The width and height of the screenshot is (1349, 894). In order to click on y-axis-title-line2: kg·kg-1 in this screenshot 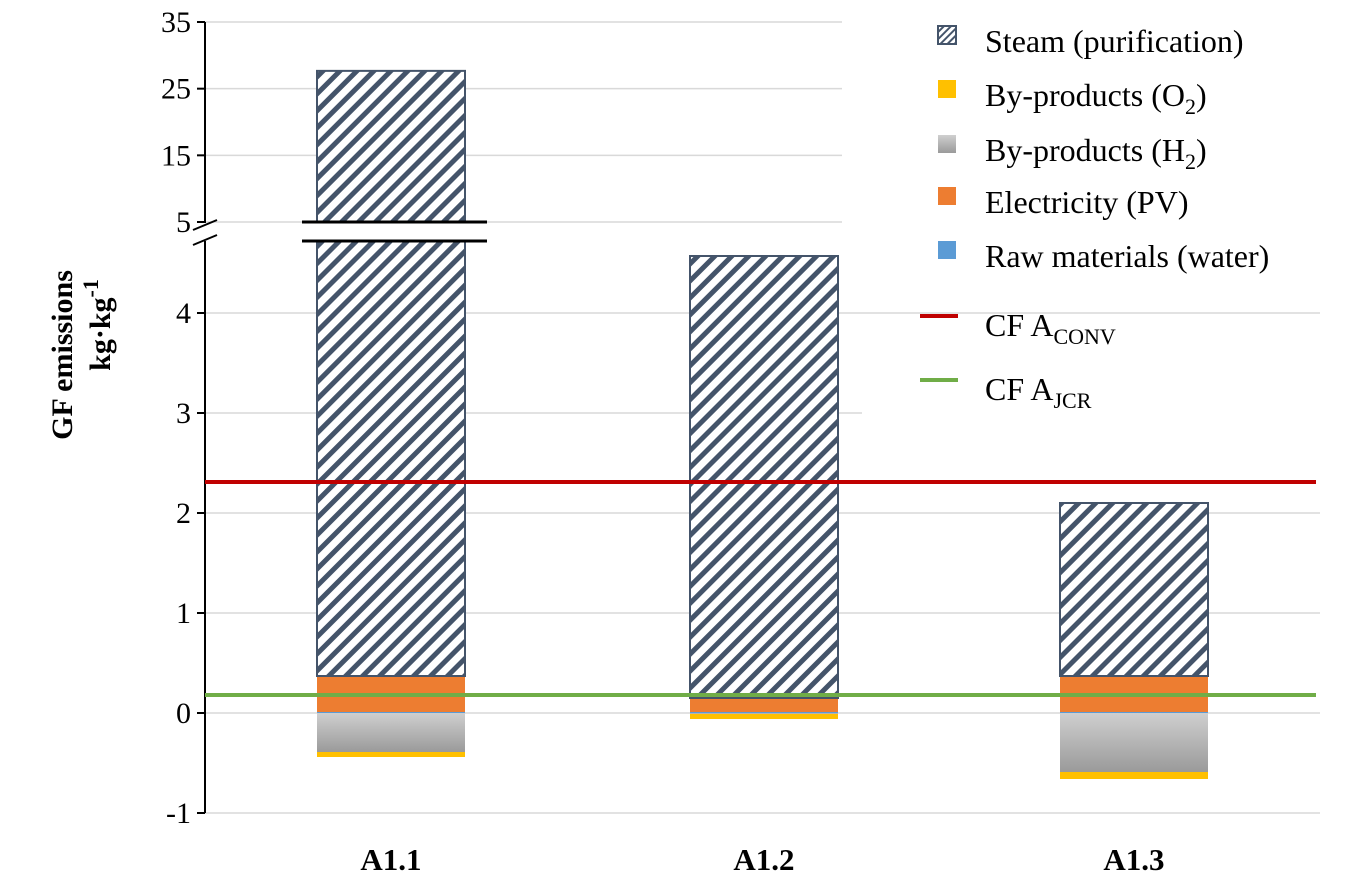, I will do `click(97, 325)`.